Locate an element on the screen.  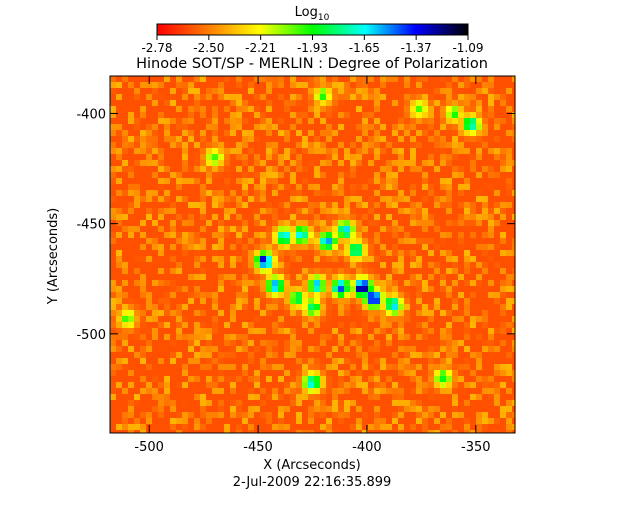
colorbar-tick-label: -2.78 is located at coordinates (156, 48).